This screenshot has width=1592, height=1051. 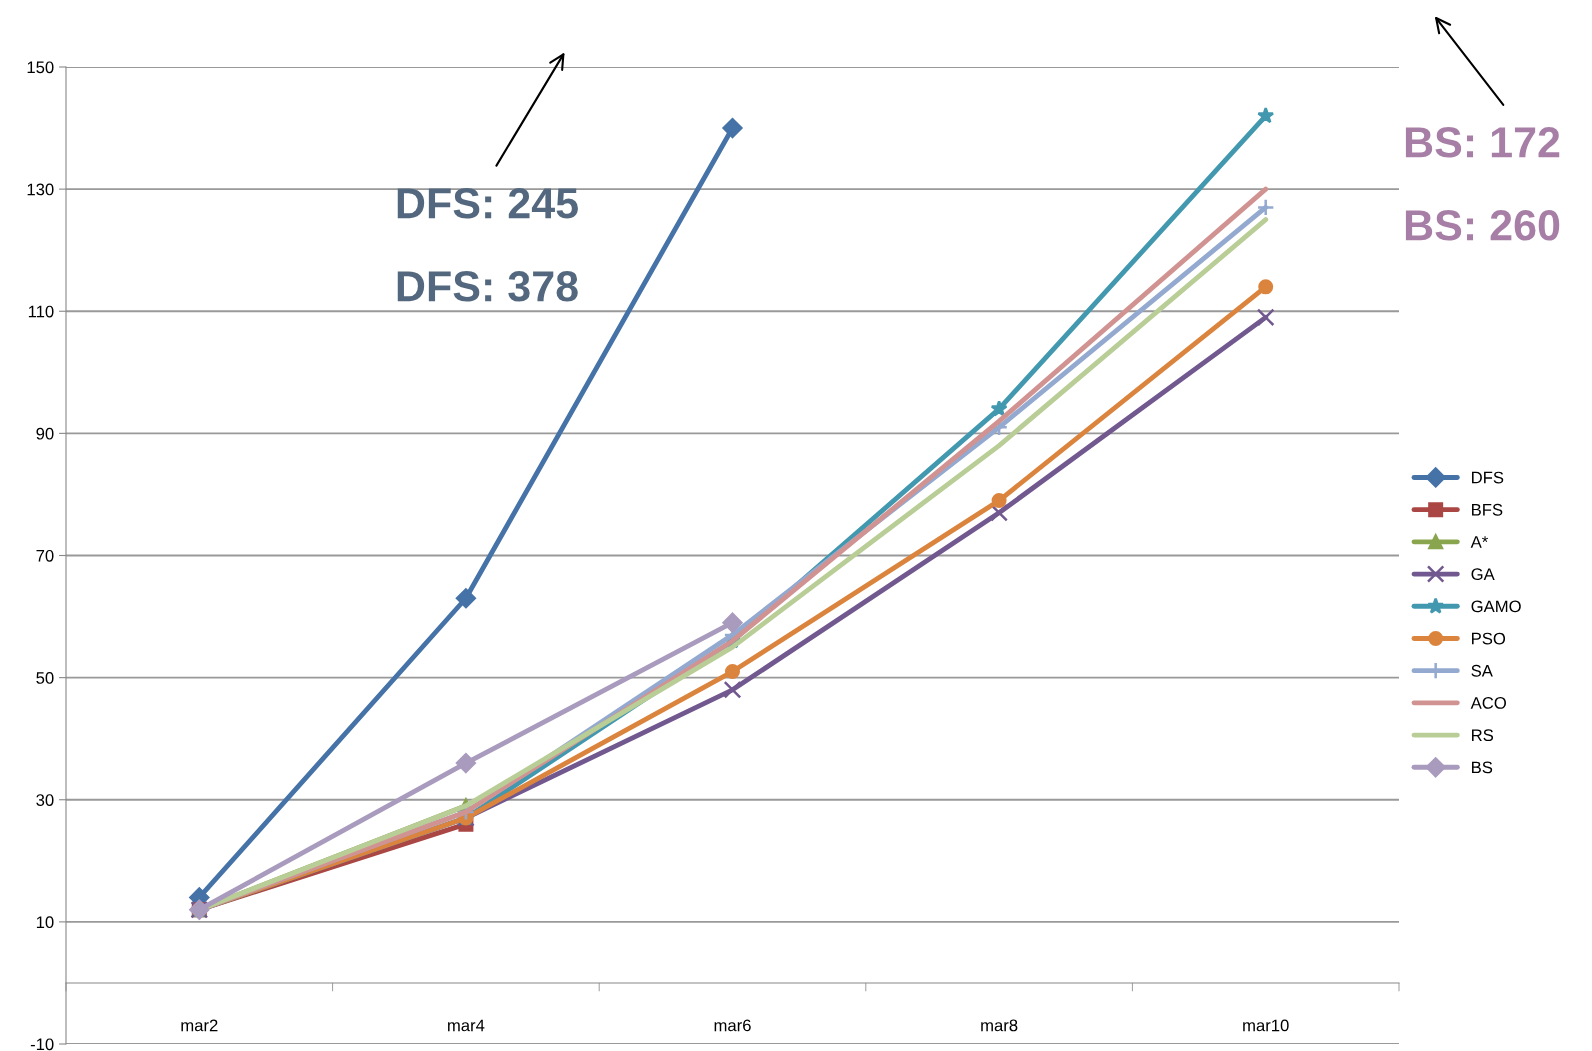 I want to click on annotation: DFS: 378, so click(x=487, y=286).